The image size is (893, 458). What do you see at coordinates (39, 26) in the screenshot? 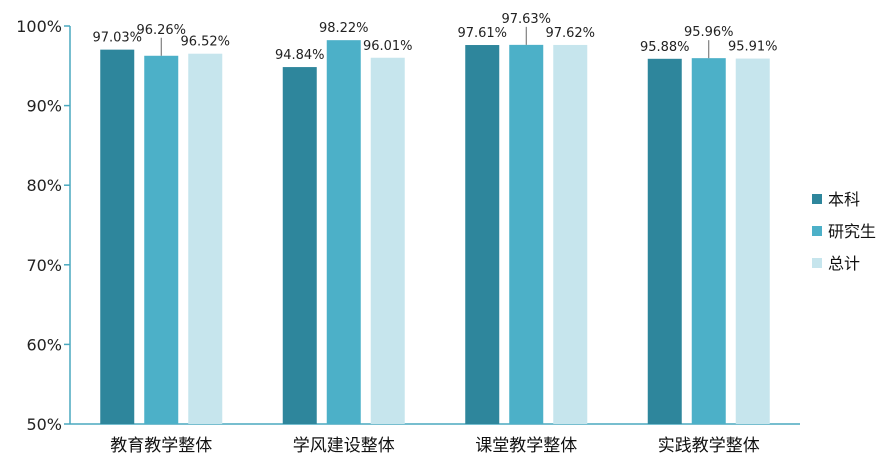
I see `y-tick-label: 100%` at bounding box center [39, 26].